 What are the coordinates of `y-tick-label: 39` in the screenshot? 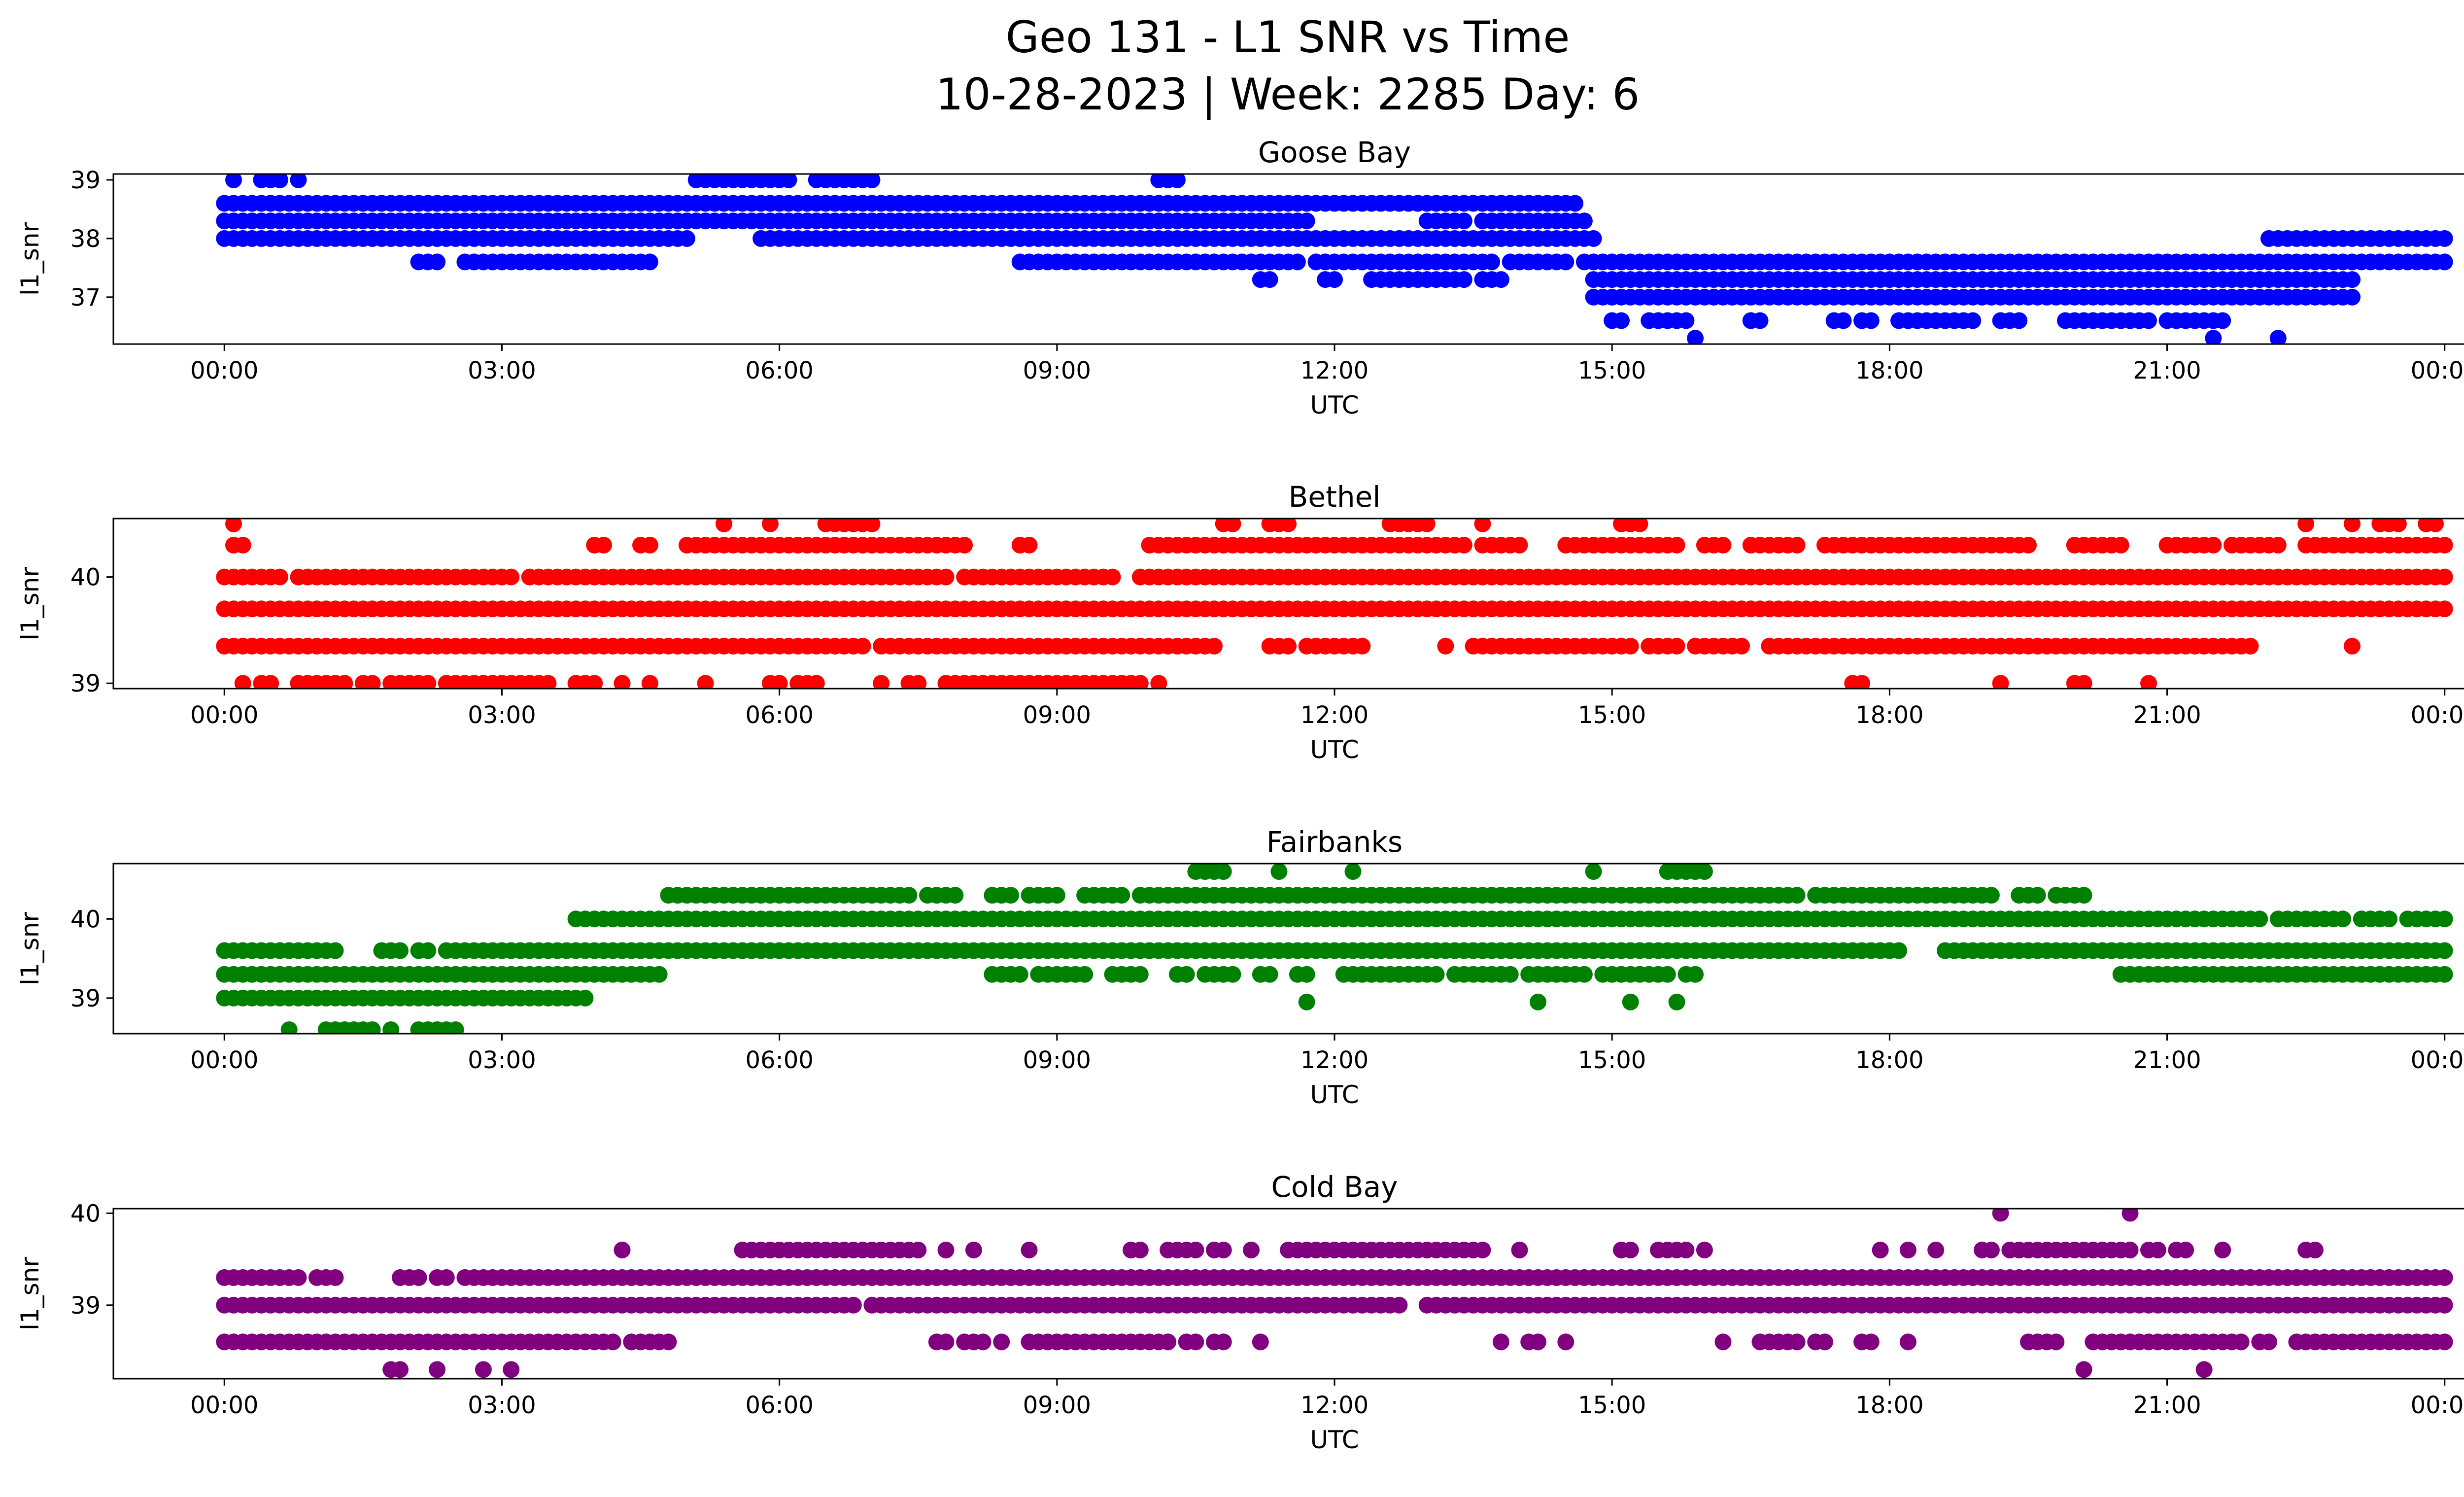 It's located at (85, 683).